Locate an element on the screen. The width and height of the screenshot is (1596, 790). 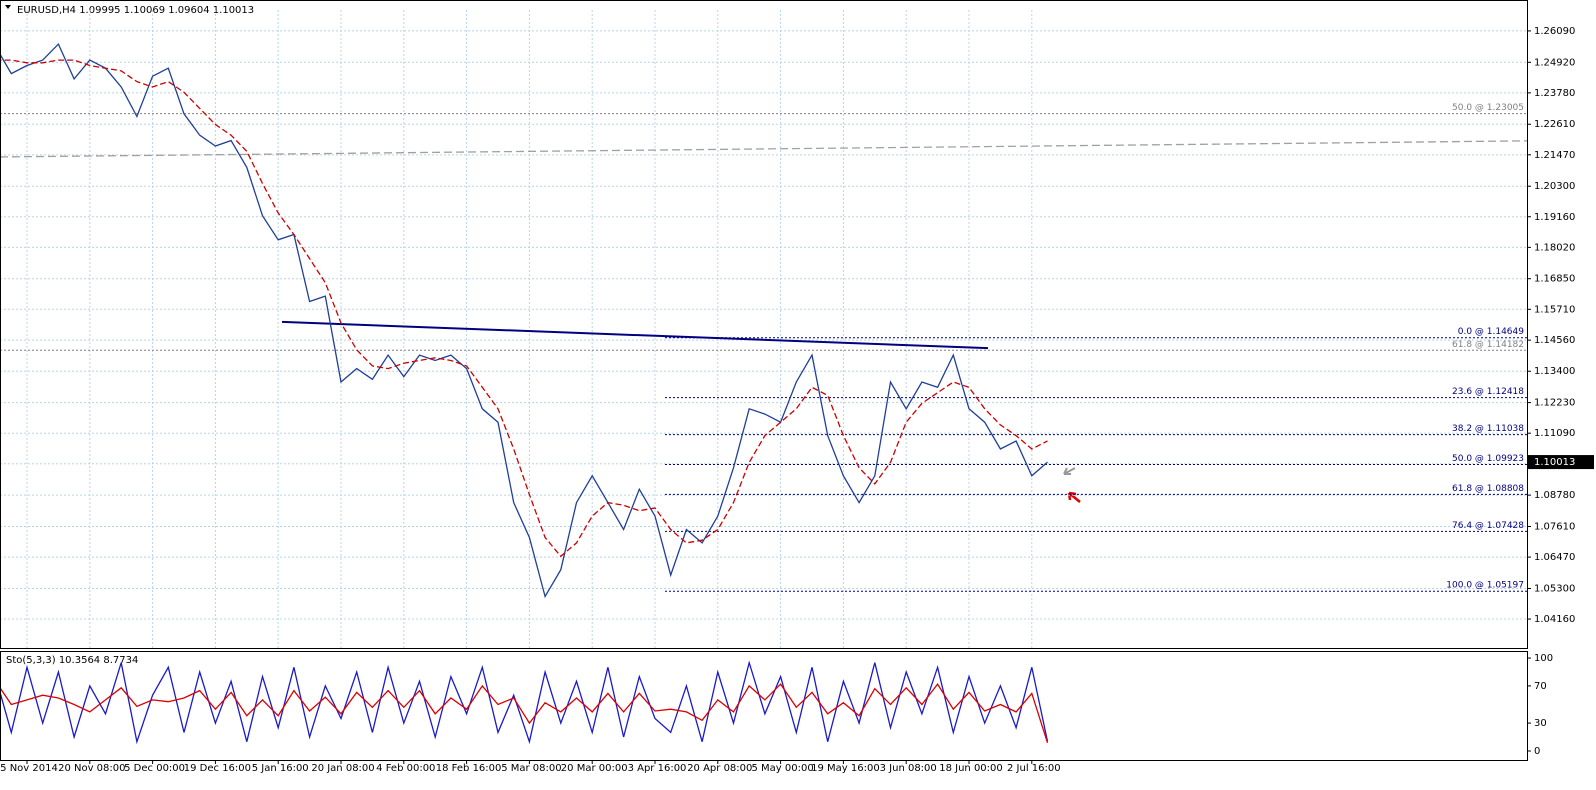
fib-label: 38.2 @ 1.11038 is located at coordinates (1488, 429).